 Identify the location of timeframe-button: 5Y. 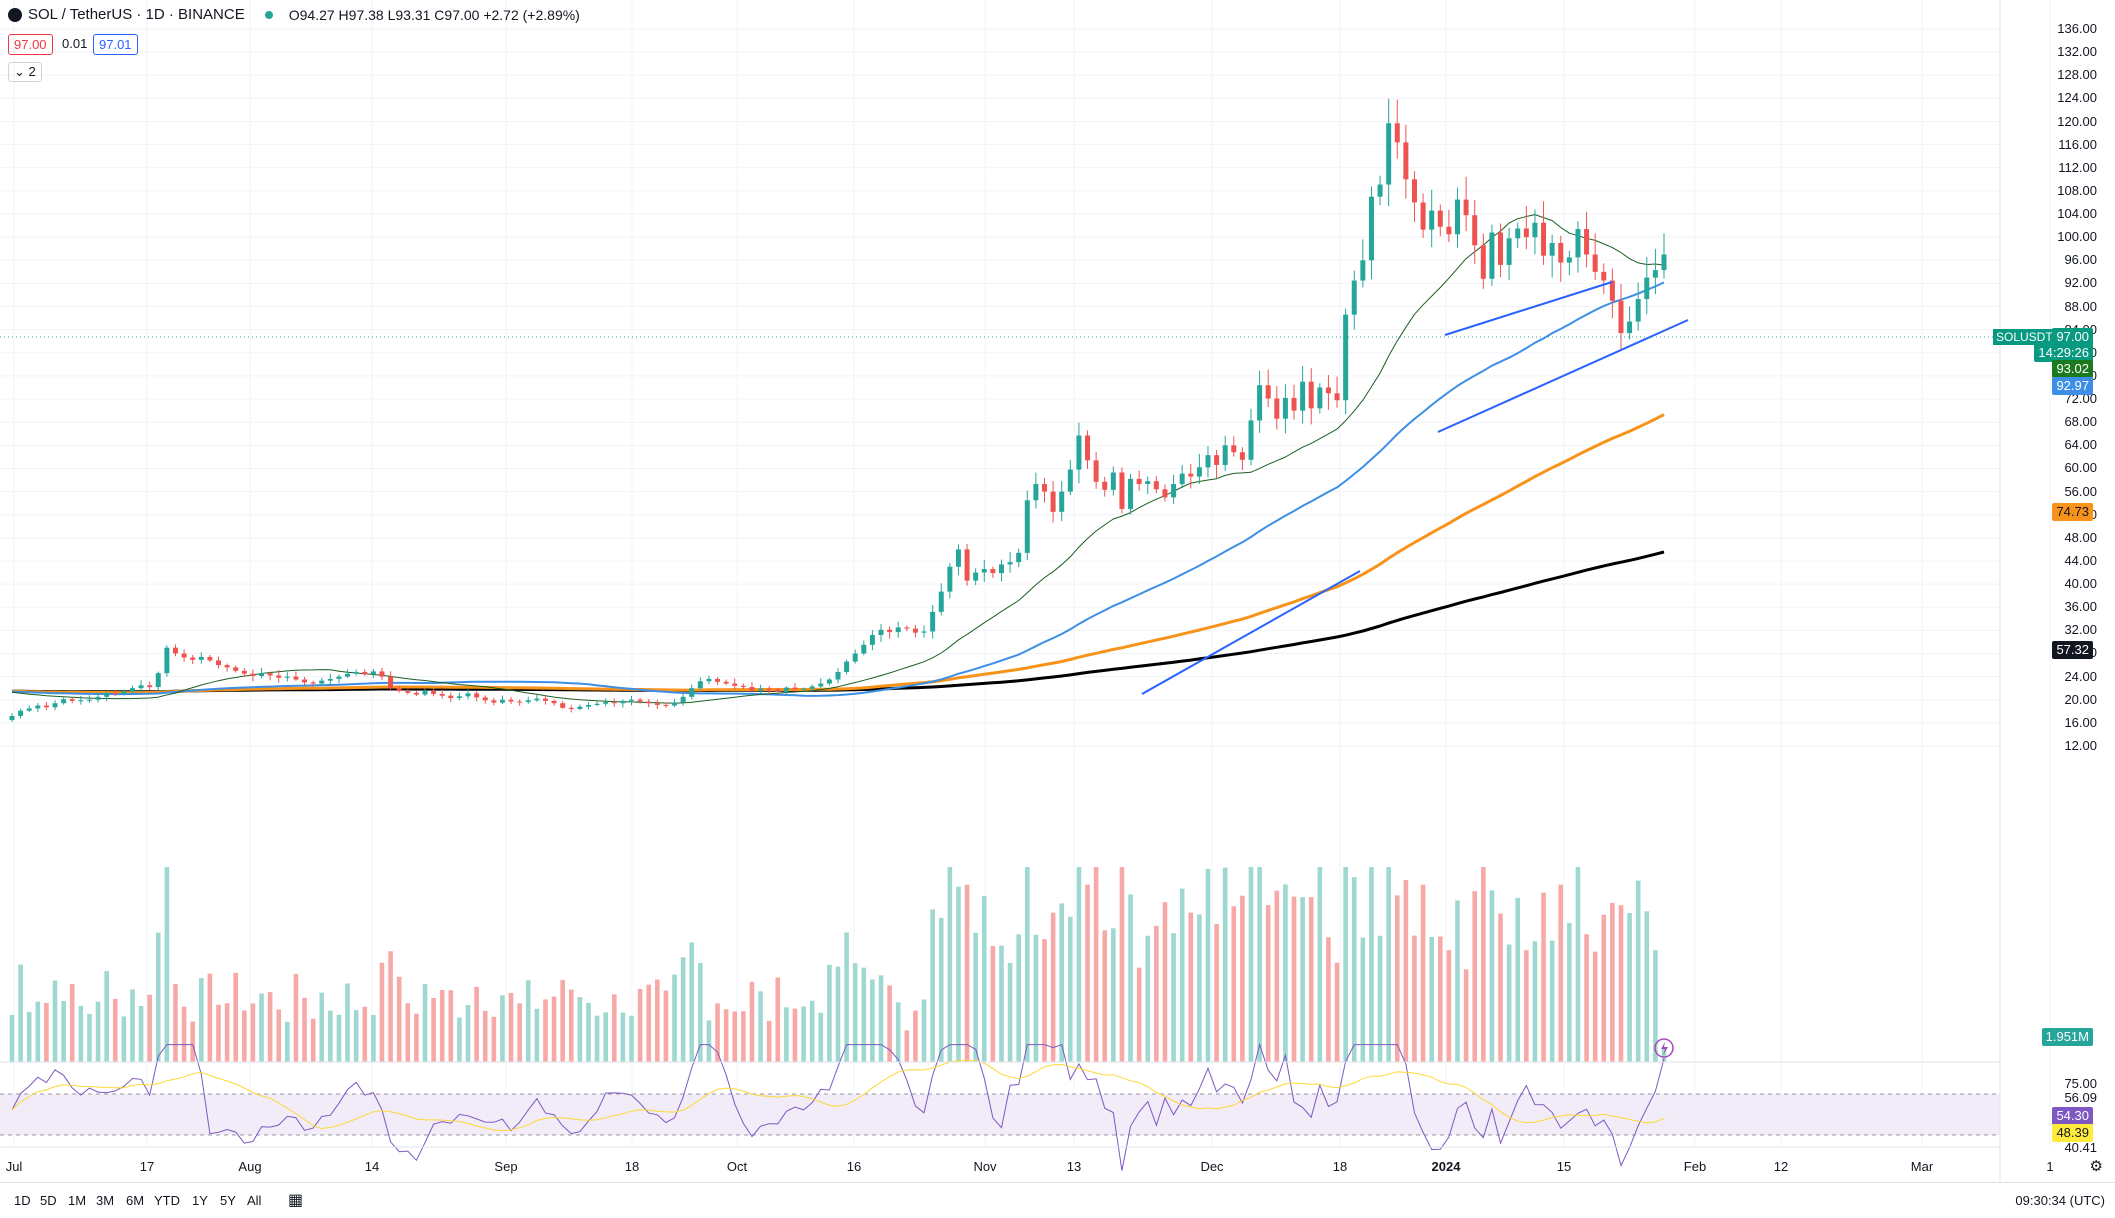
(228, 1200).